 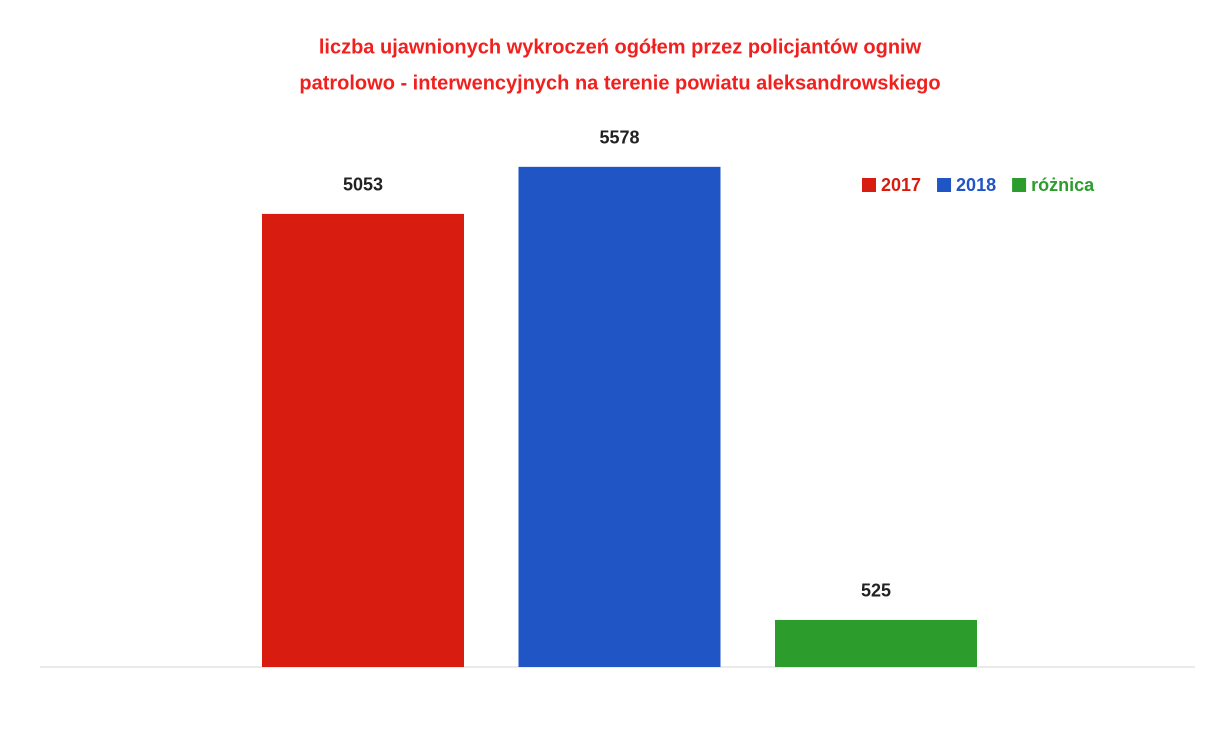 I want to click on data-label: 5053, so click(x=363, y=185).